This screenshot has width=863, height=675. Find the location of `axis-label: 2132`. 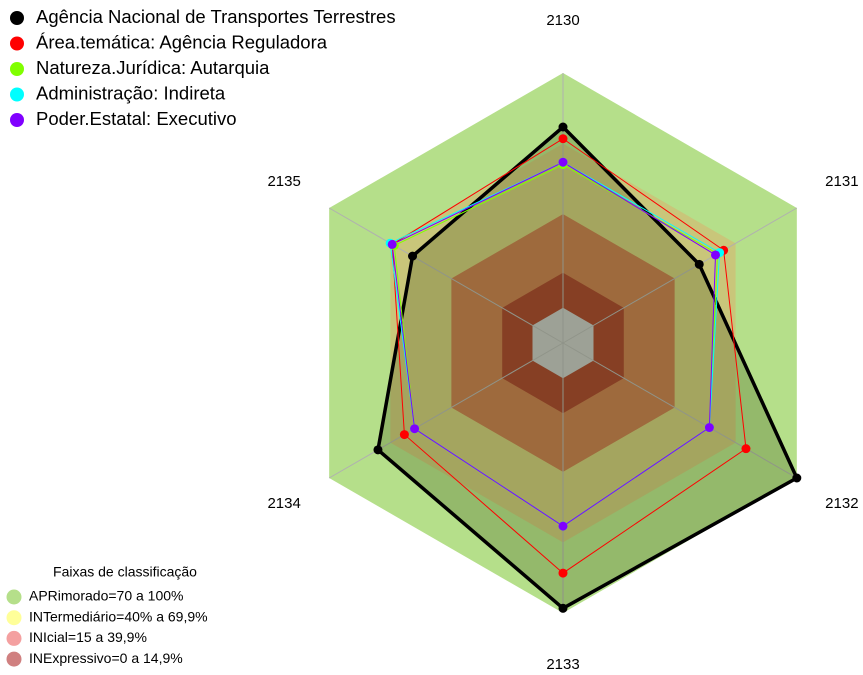

axis-label: 2132 is located at coordinates (841, 503).